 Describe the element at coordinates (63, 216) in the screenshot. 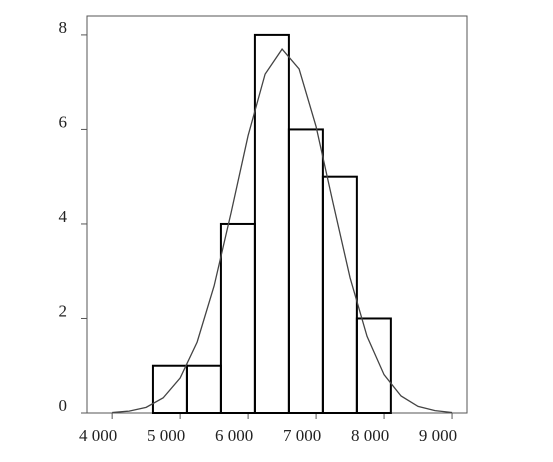

I see `y-tick-label: 4` at that location.